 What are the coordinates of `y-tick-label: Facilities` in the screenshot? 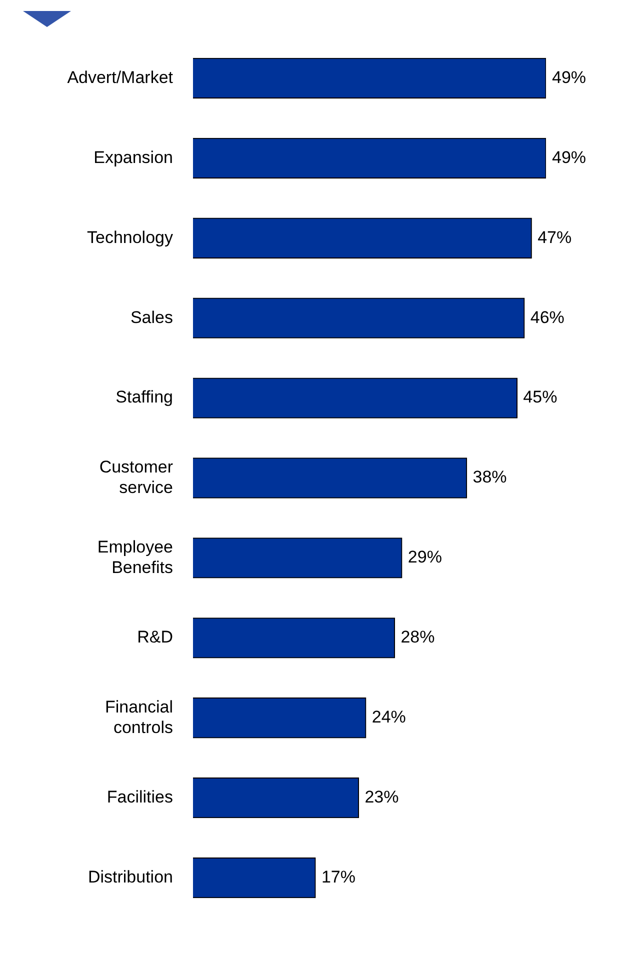 It's located at (139, 797).